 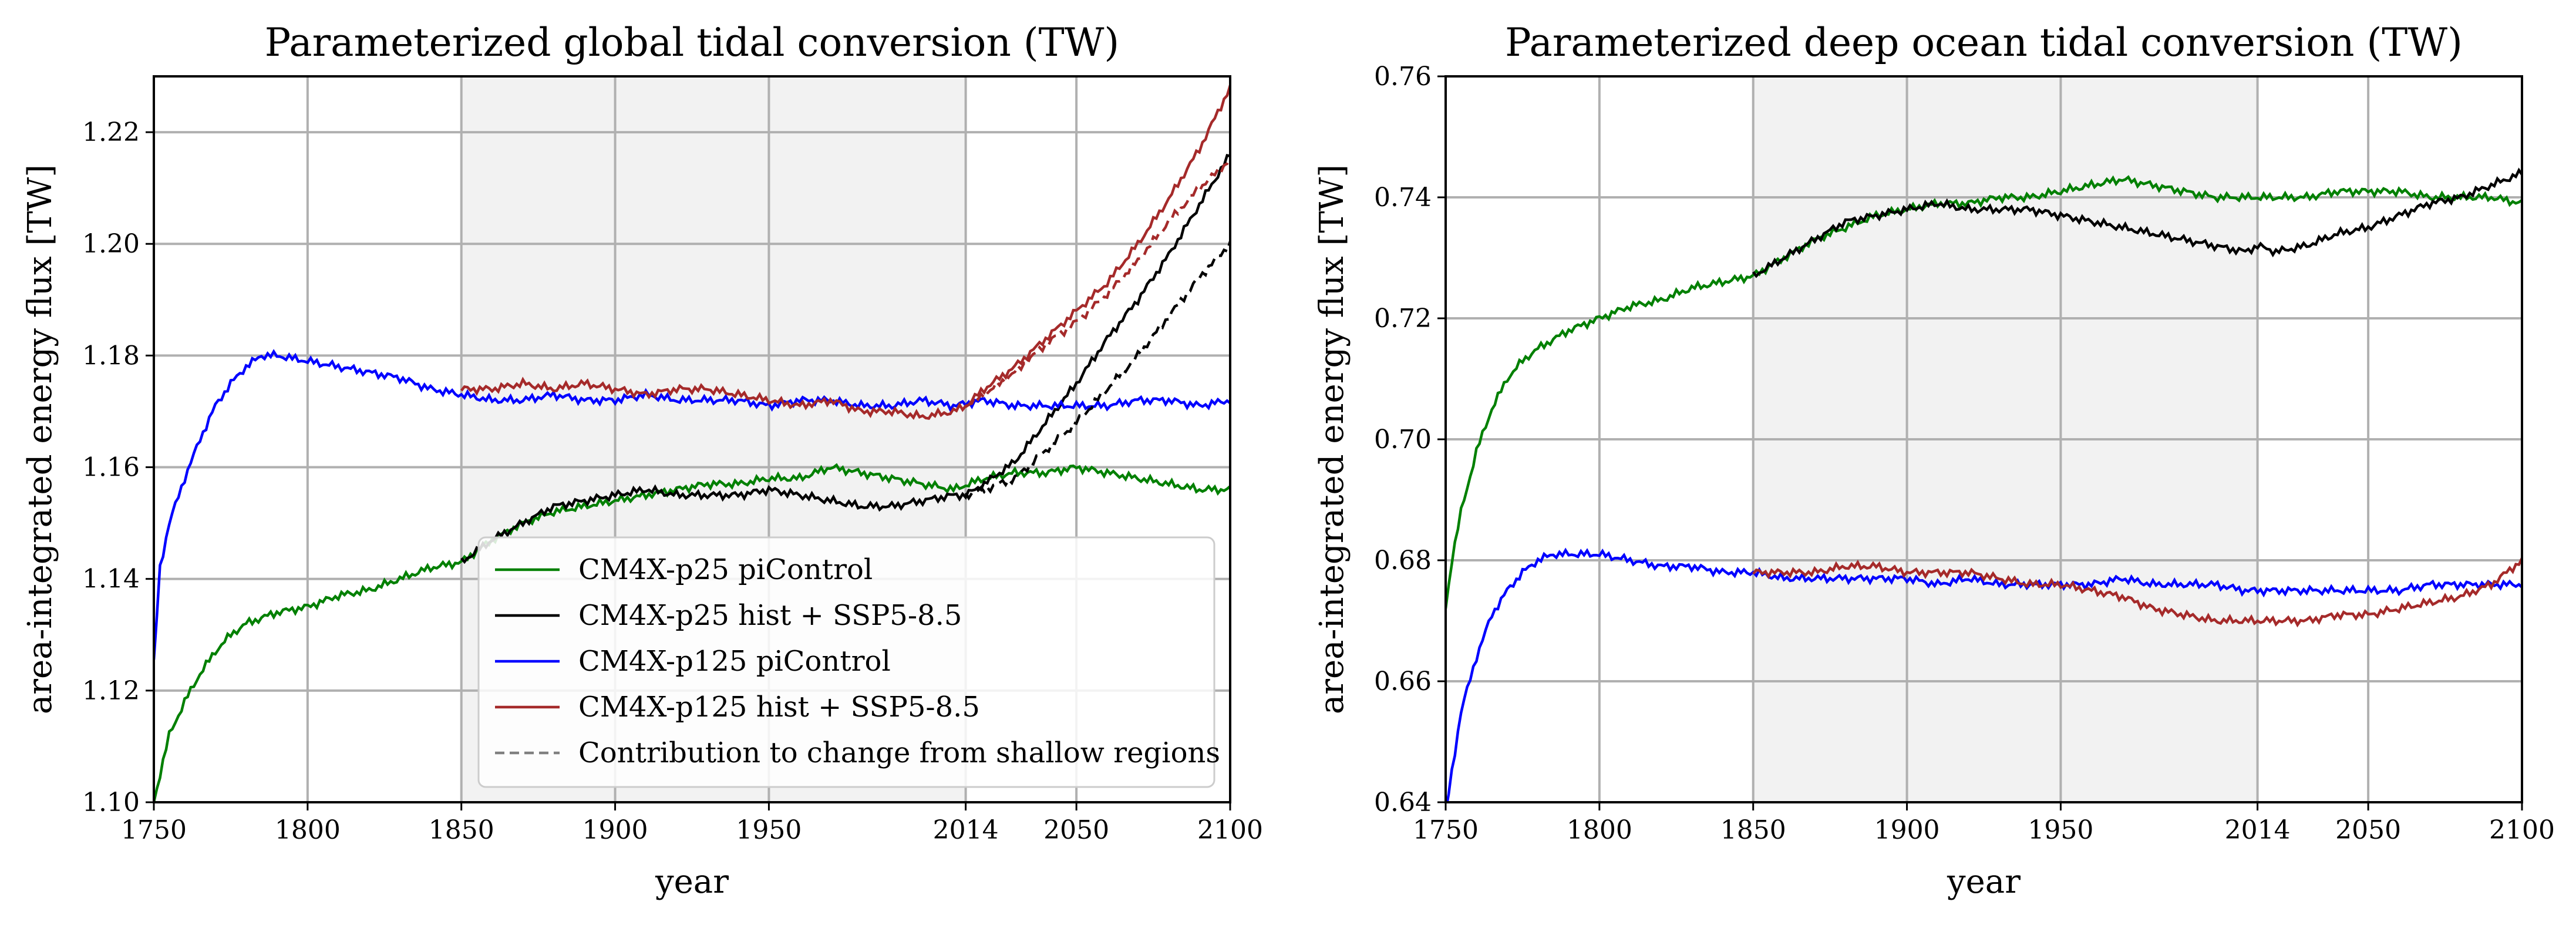 I want to click on y-tick-label: 1.14, so click(x=111, y=579).